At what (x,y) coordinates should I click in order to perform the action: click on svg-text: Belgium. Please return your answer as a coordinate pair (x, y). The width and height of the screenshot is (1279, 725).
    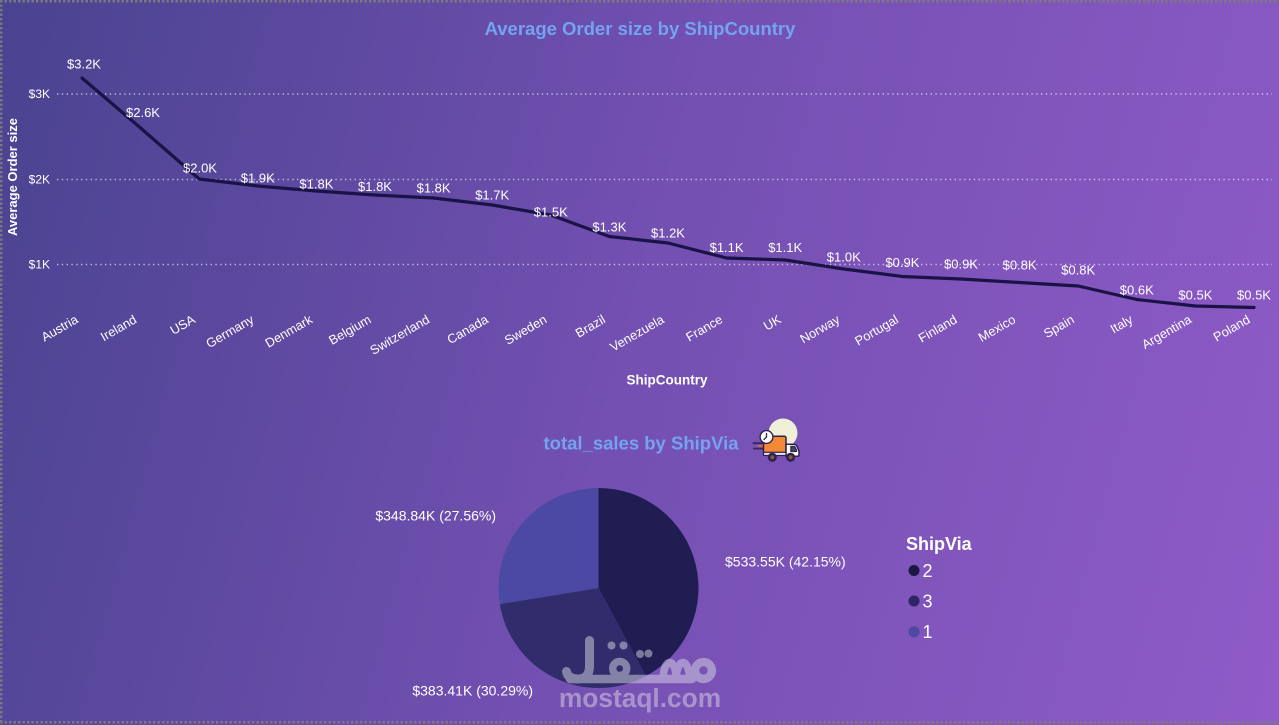
    Looking at the image, I should click on (350, 330).